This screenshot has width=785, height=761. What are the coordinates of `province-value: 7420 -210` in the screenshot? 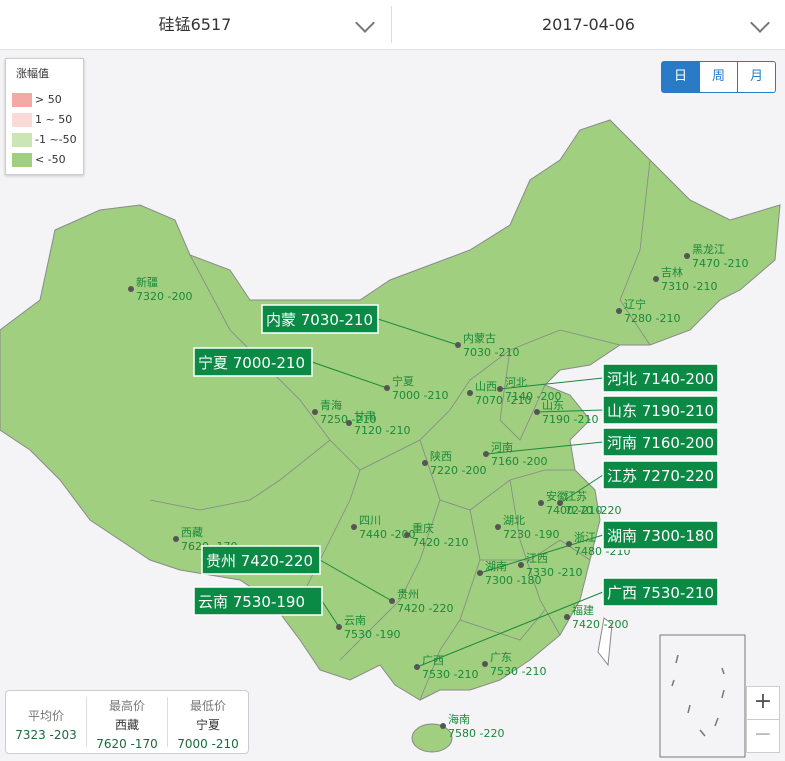 It's located at (440, 542).